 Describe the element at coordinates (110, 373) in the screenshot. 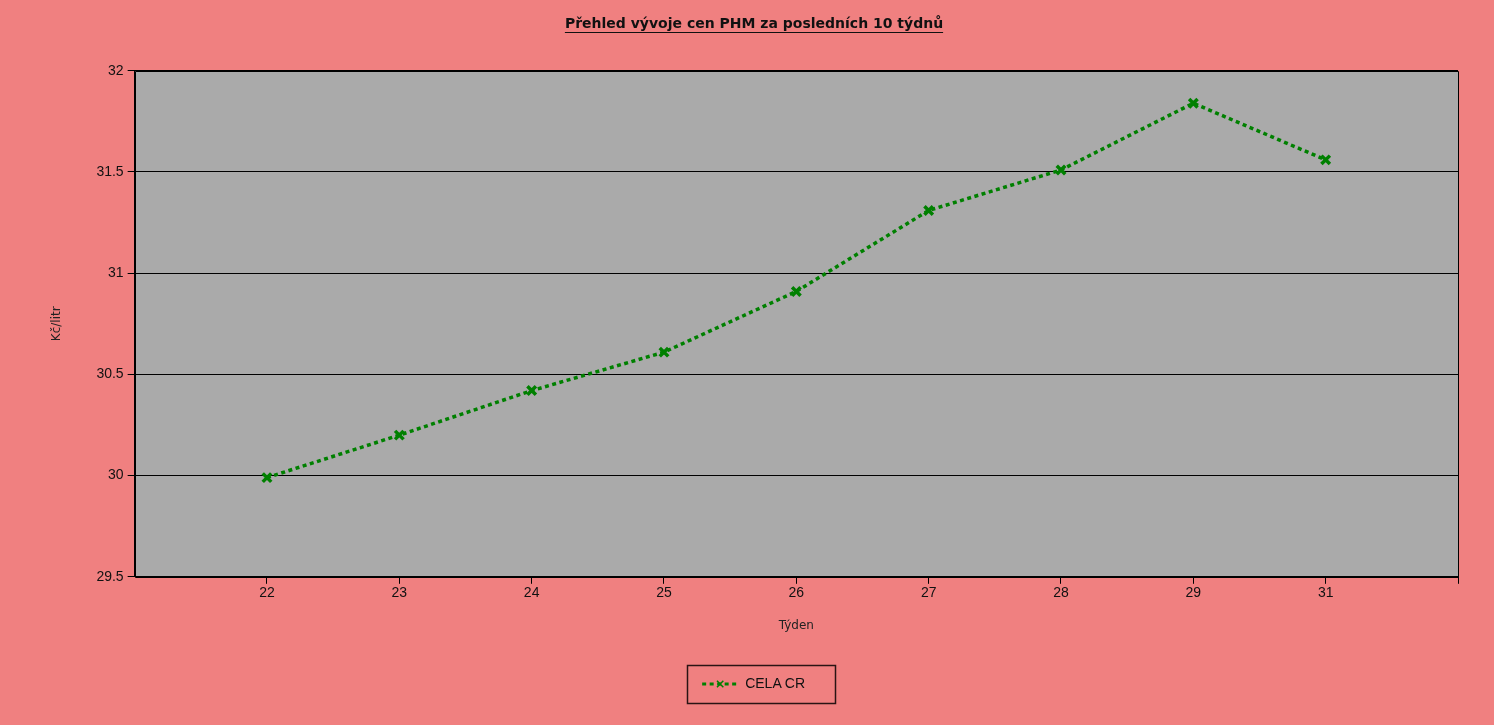

I see `y-tick-label: 30.5` at that location.